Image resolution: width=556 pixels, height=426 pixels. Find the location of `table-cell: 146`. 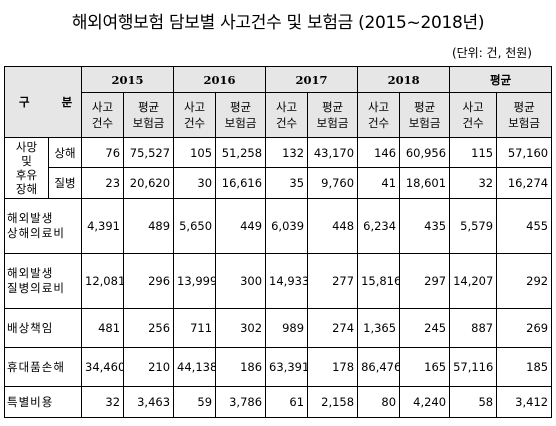

table-cell: 146 is located at coordinates (379, 152).